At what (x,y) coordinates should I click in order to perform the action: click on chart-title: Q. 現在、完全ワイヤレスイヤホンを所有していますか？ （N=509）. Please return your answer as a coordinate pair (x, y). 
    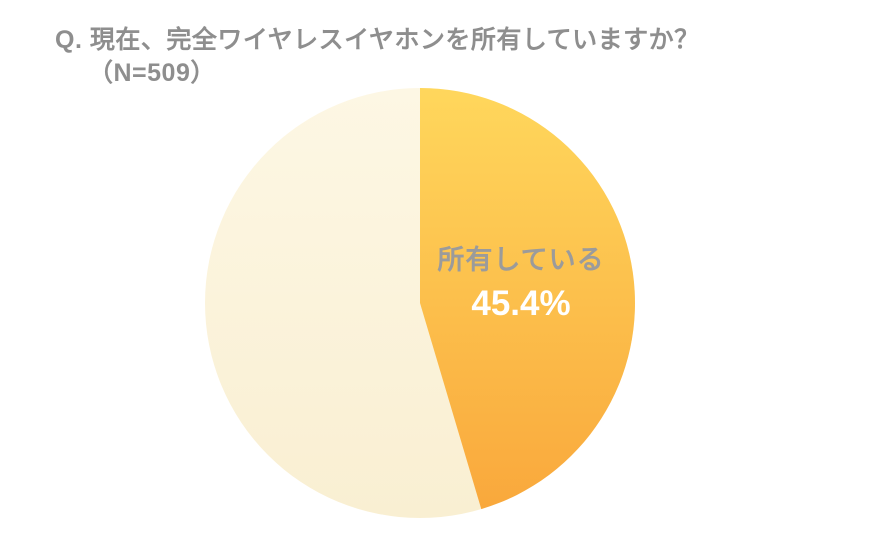
    Looking at the image, I should click on (377, 57).